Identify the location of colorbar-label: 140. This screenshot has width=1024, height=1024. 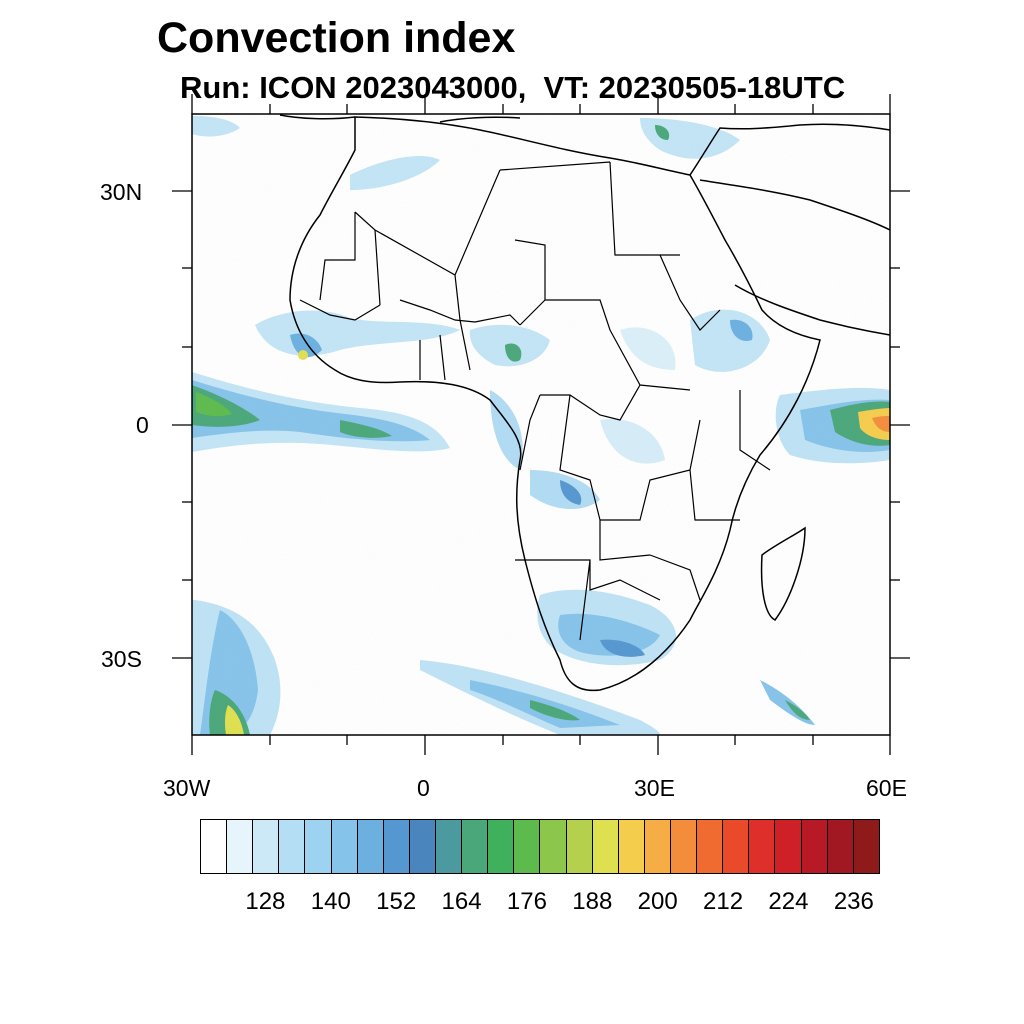
(330, 901).